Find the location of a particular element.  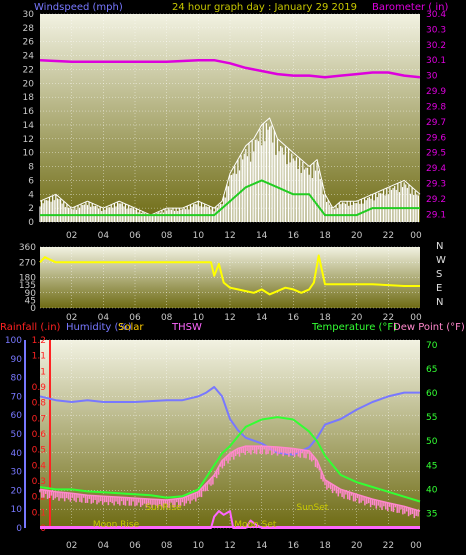

humidity-ytick: 40 is located at coordinates (17, 454).